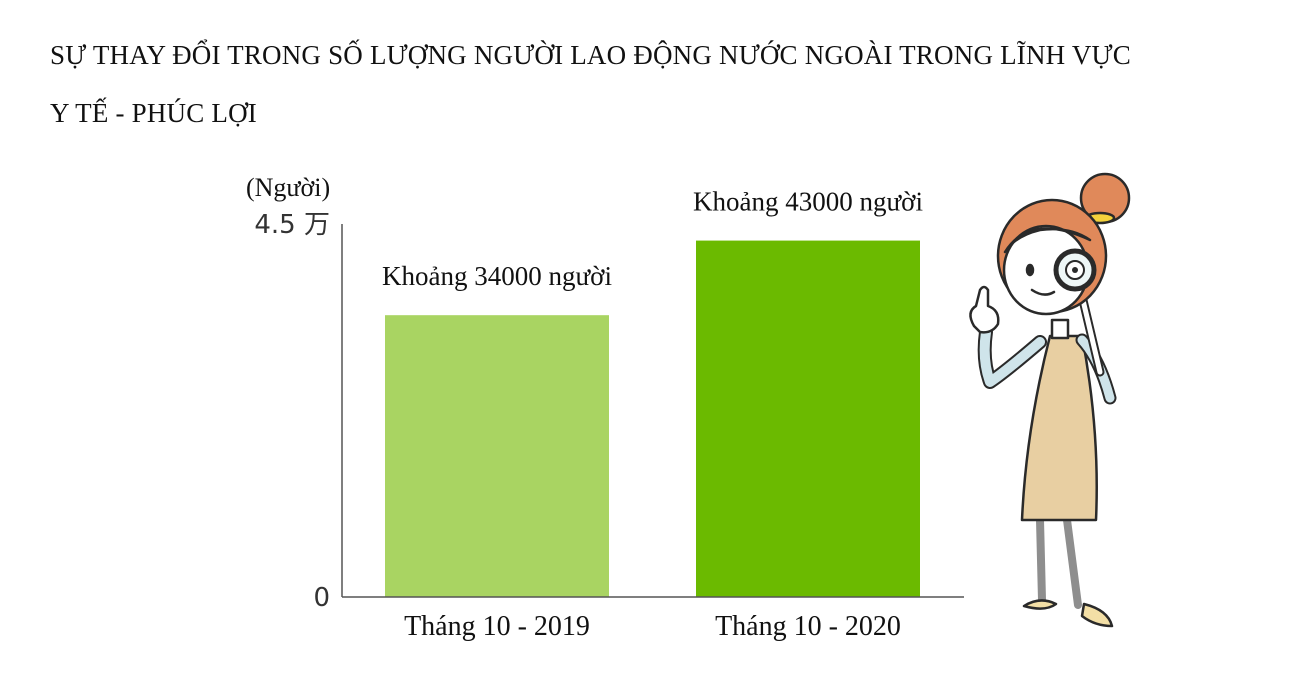  What do you see at coordinates (288, 187) in the screenshot?
I see `y-axis-unit-label: (Người)` at bounding box center [288, 187].